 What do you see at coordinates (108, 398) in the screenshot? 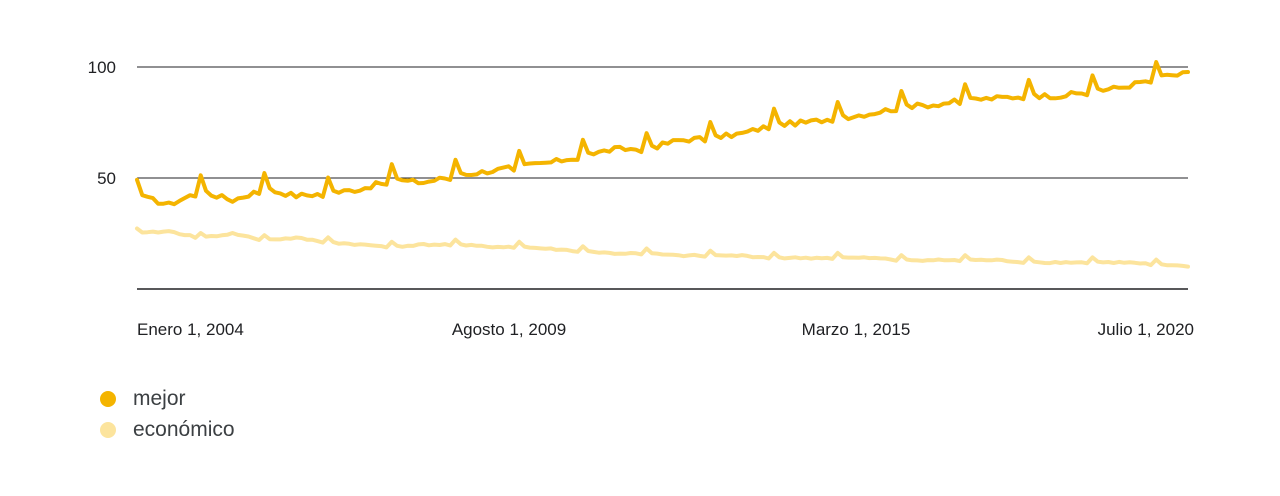
I see `legend-swatch-mejor` at bounding box center [108, 398].